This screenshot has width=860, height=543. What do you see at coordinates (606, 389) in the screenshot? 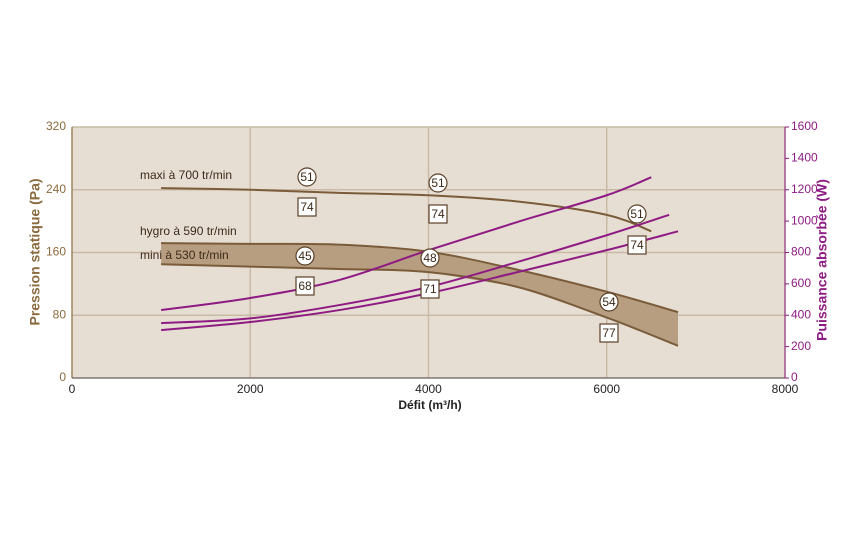
I see `x-tick-label: 6000` at bounding box center [606, 389].